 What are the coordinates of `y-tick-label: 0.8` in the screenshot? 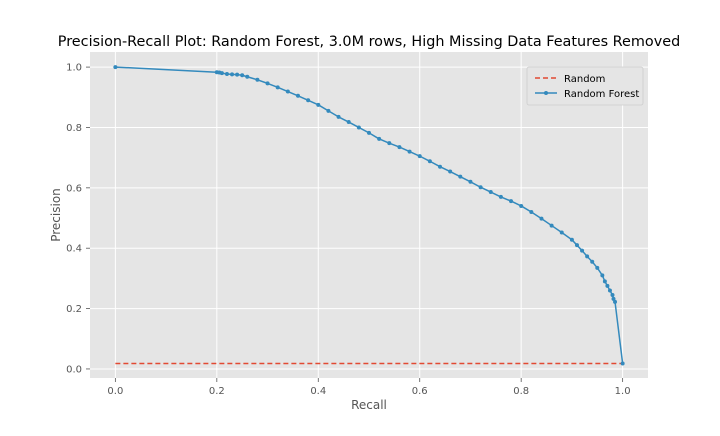 It's located at (74, 128).